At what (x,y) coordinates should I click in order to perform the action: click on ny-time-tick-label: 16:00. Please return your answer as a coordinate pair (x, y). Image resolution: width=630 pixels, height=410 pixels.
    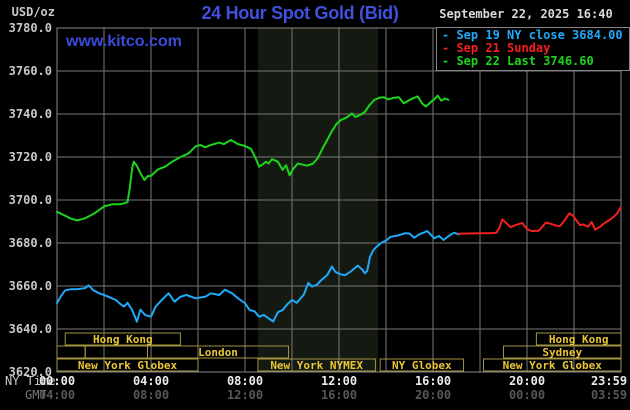
    Looking at the image, I should click on (433, 381).